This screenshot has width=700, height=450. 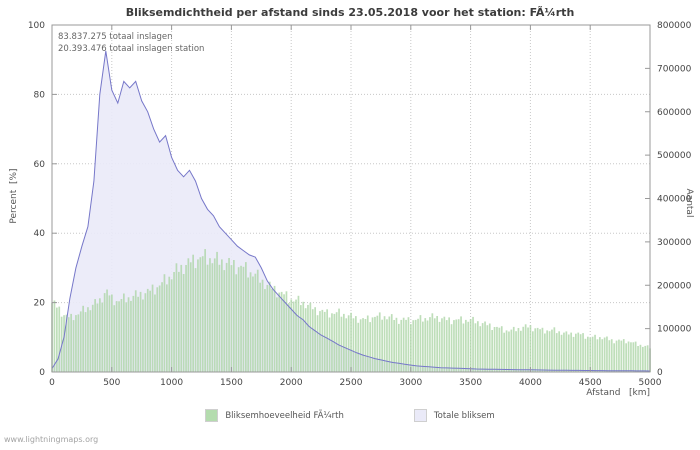 What do you see at coordinates (51, 439) in the screenshot?
I see `watermark: www.lightningmaps.org` at bounding box center [51, 439].